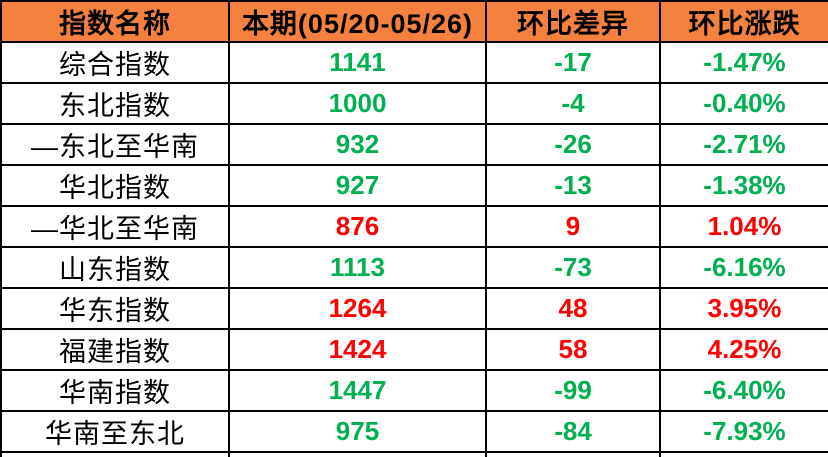 Image resolution: width=828 pixels, height=457 pixels. Describe the element at coordinates (357, 144) in the screenshot. I see `current-value-cell: 932` at that location.